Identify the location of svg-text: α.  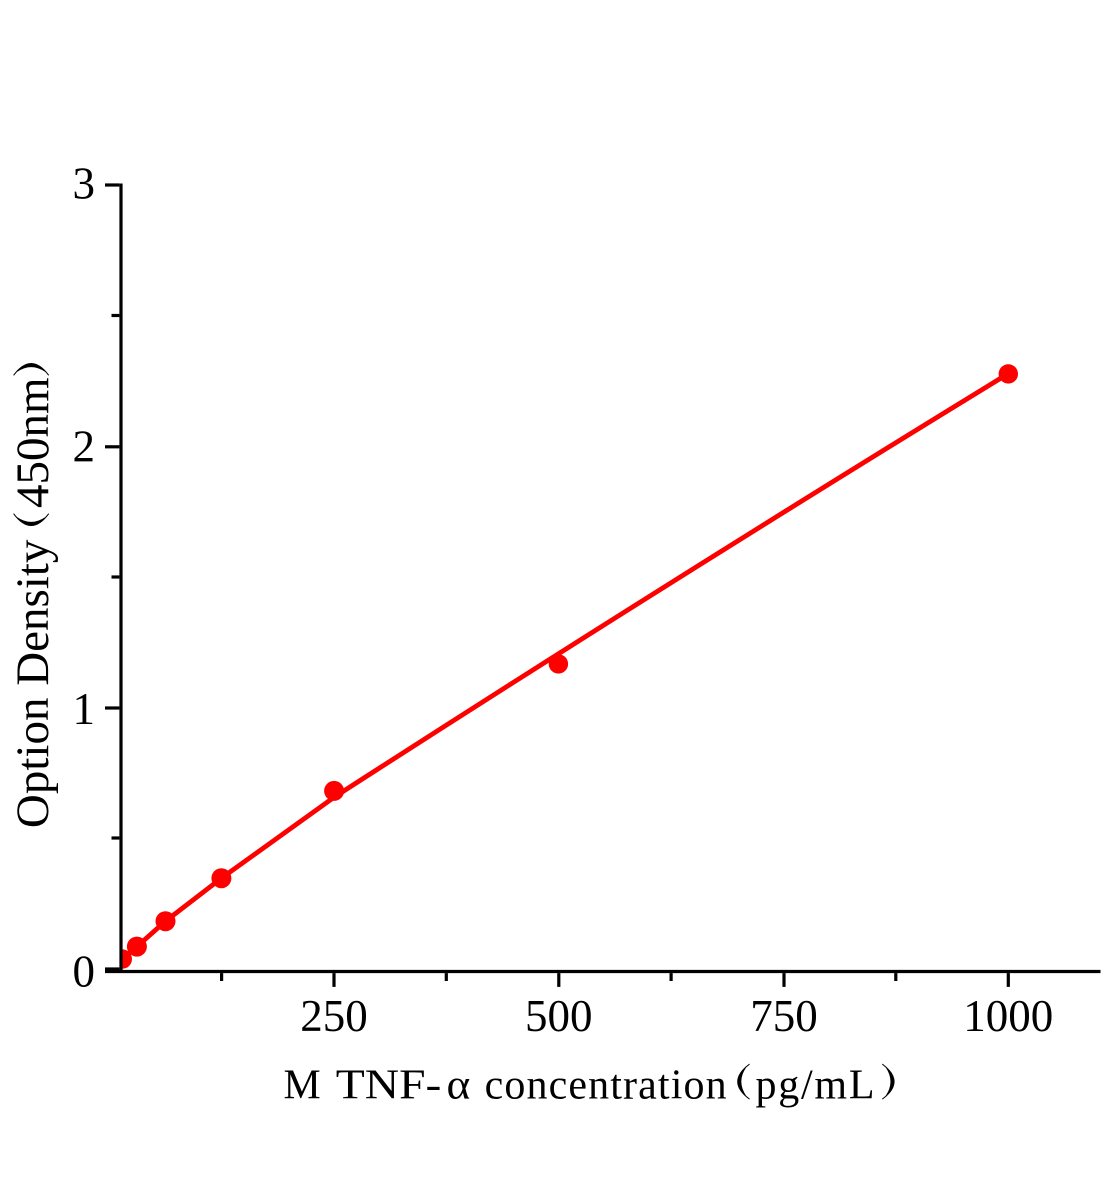
(459, 1086).